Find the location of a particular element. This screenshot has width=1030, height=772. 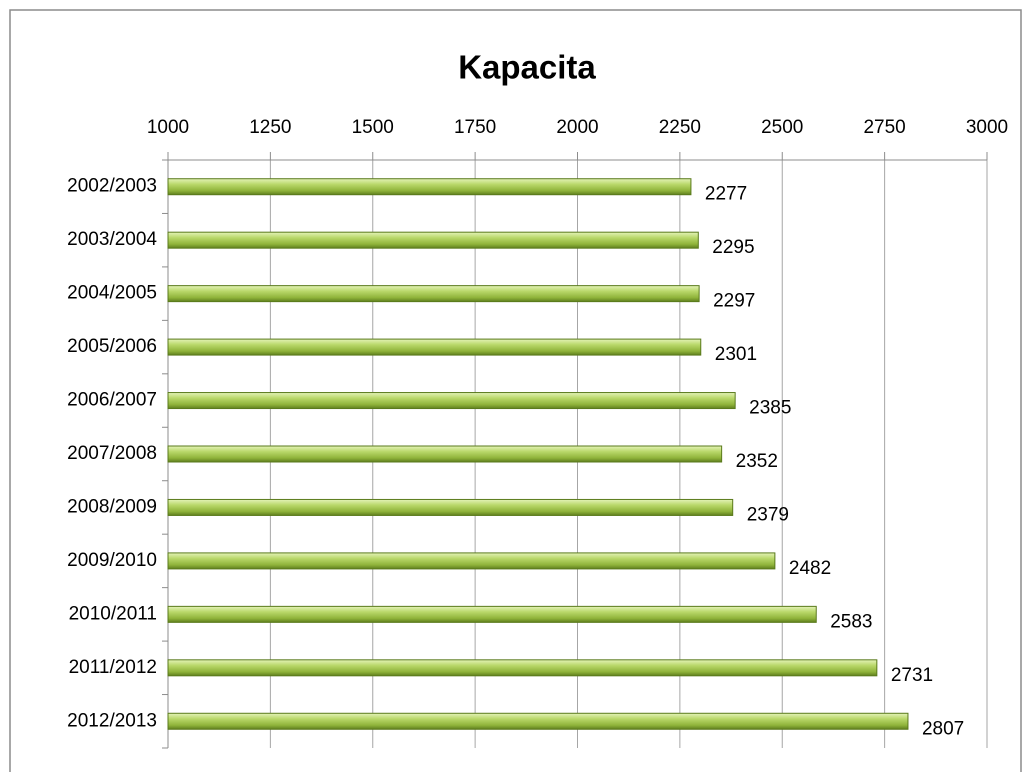

x-tick-label: 2750 is located at coordinates (884, 127).